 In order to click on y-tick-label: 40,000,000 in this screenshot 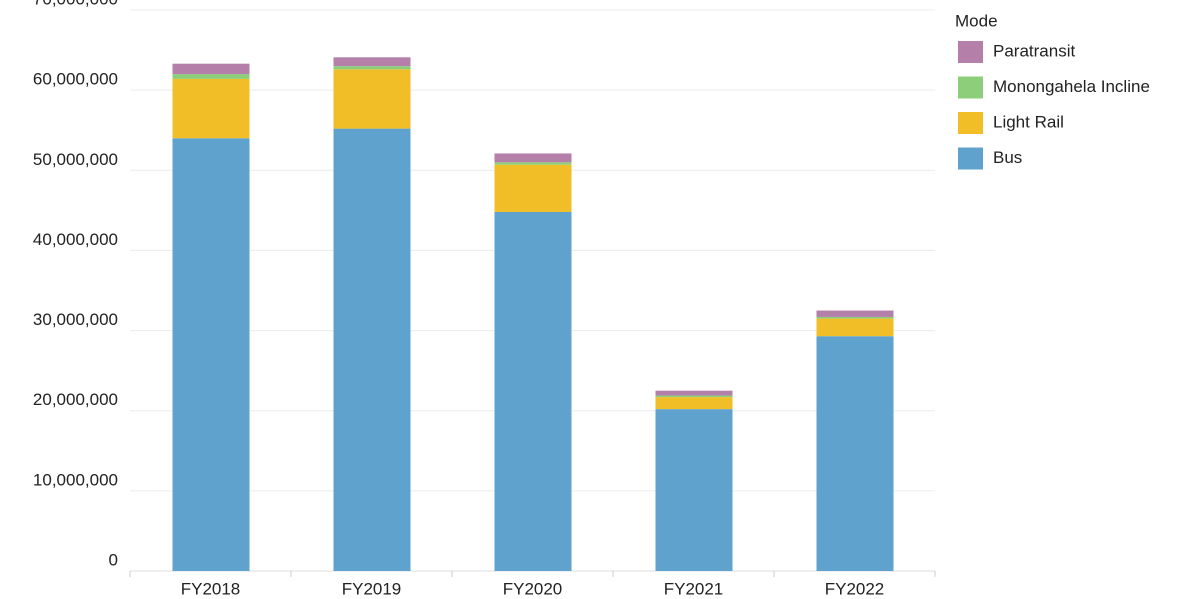, I will do `click(75, 239)`.